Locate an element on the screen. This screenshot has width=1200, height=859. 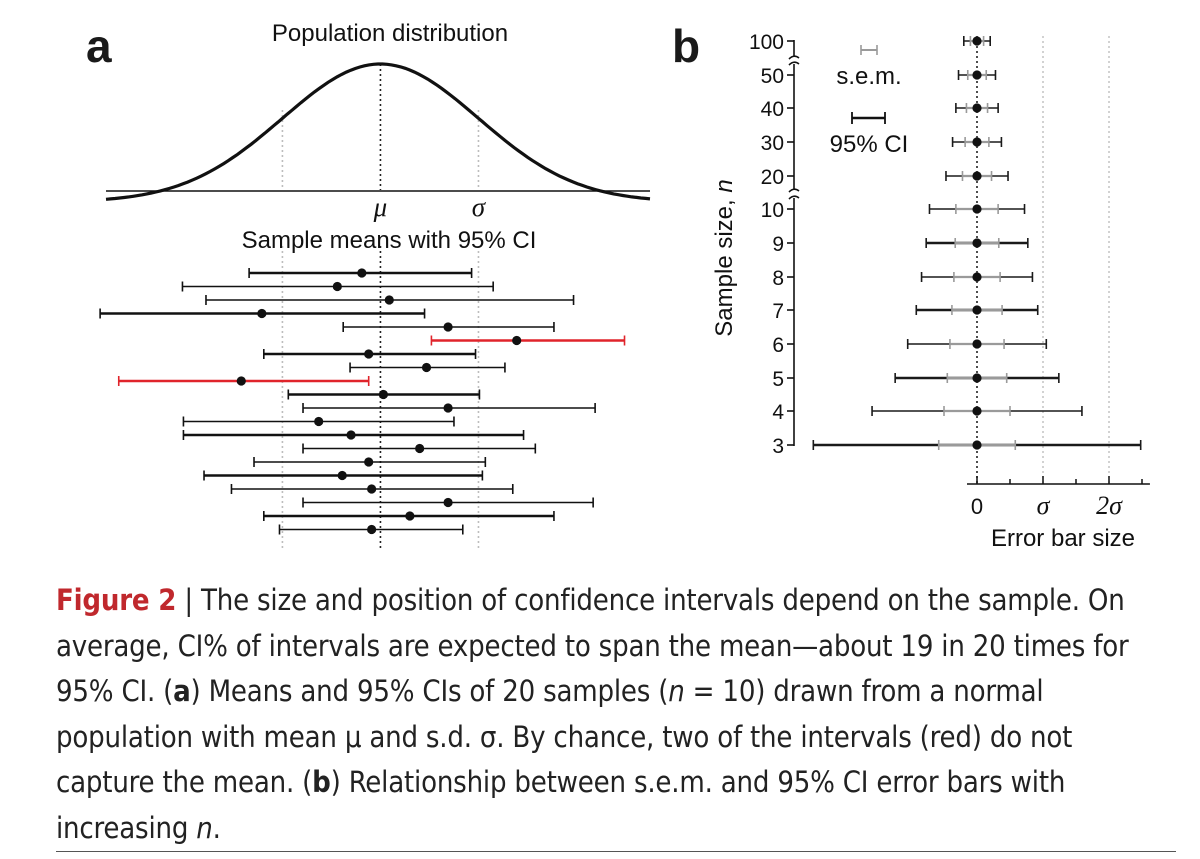
x-axis: 0 σ 2σ is located at coordinates (1058, 498).